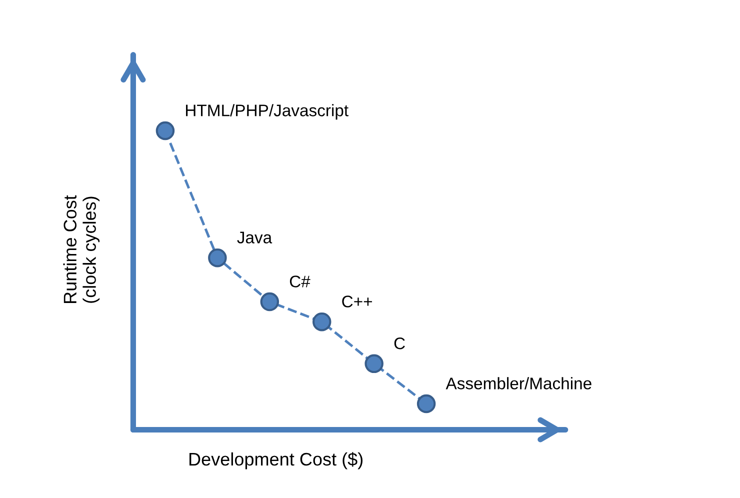  I want to click on annotation: Assembler/Machine, so click(519, 383).